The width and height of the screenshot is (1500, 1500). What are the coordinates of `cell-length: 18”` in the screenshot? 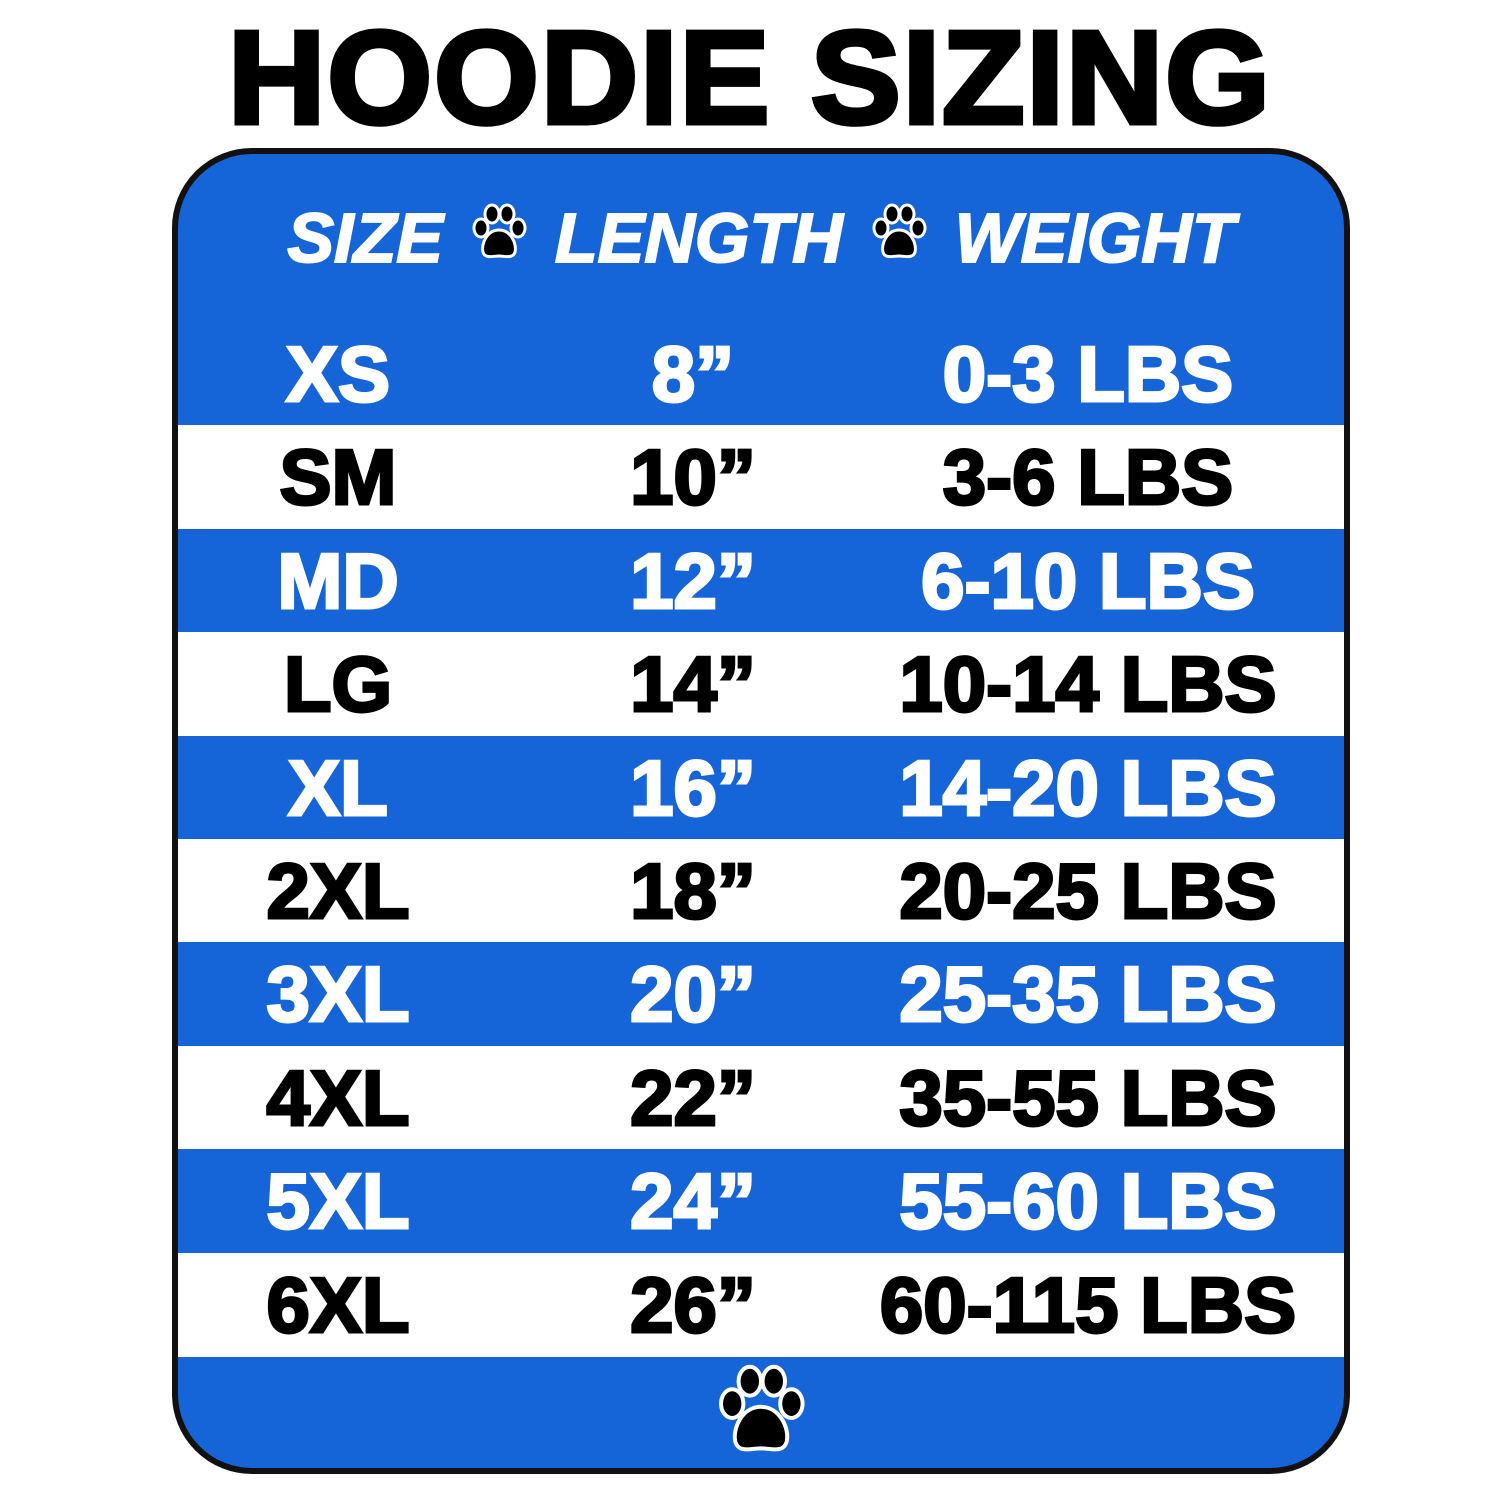 It's located at (693, 891).